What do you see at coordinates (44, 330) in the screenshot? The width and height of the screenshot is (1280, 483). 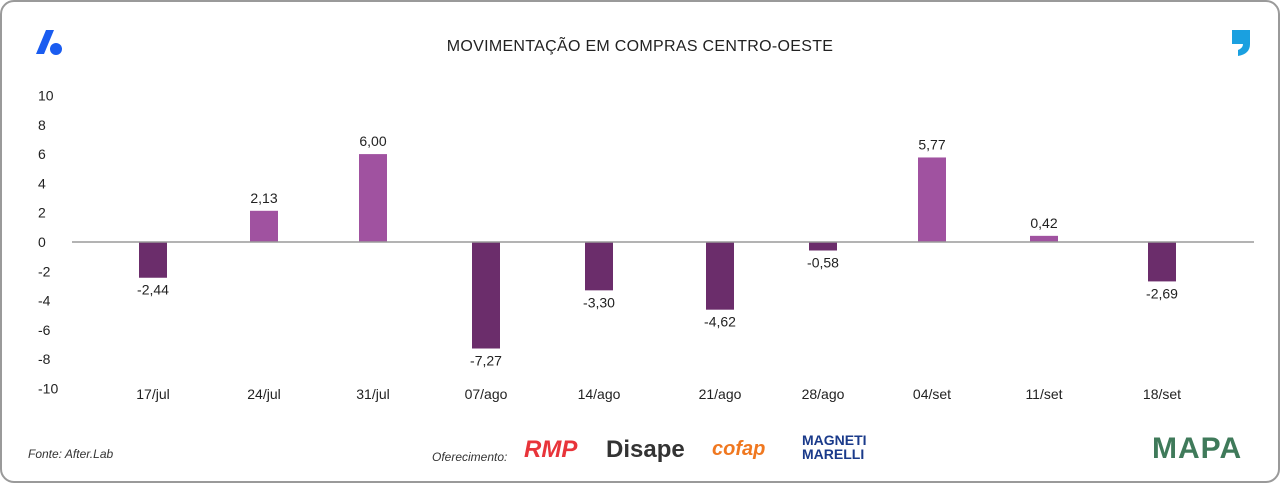 I see `y-tick-label: -6` at bounding box center [44, 330].